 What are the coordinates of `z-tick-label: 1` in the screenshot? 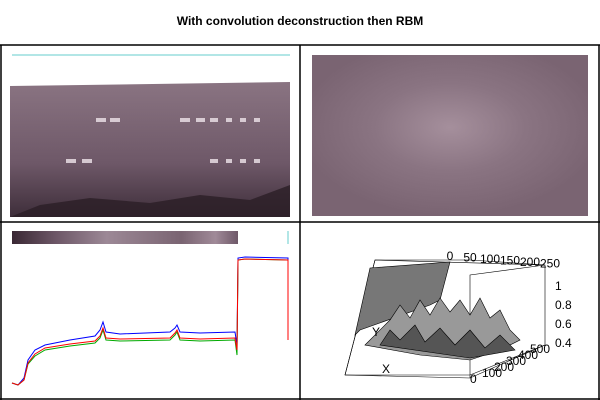 It's located at (558, 286).